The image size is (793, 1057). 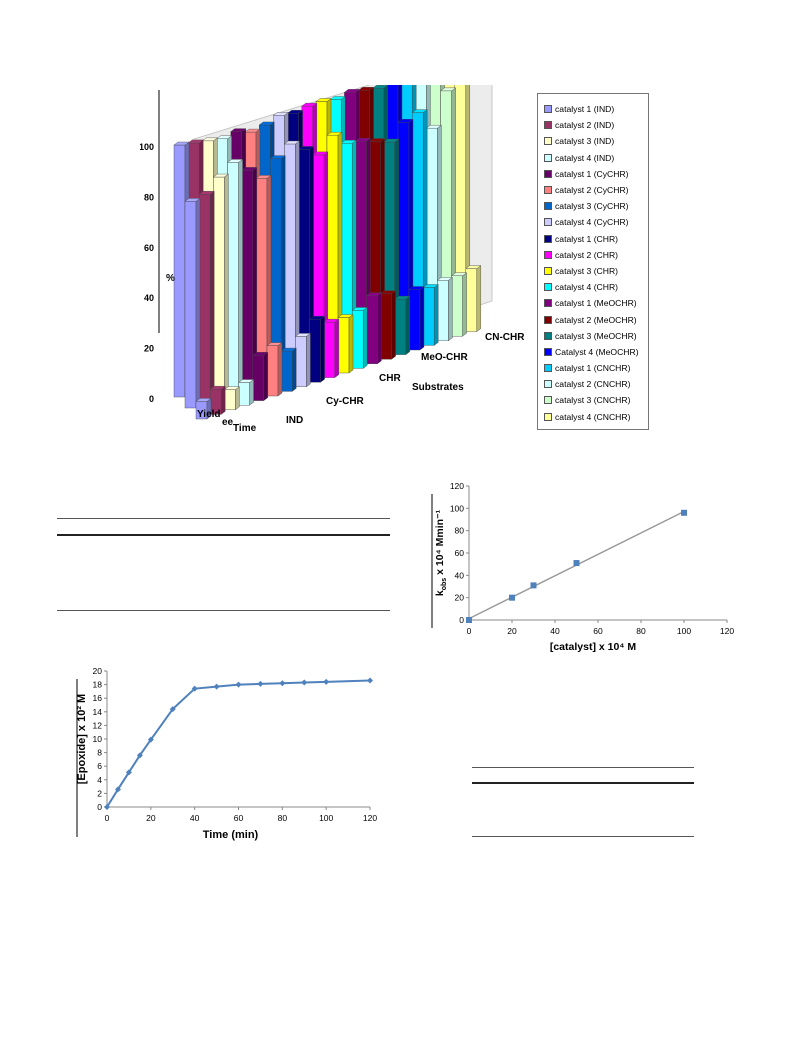 I want to click on bar3d-substrate-label: CN-CHR, so click(x=505, y=337).